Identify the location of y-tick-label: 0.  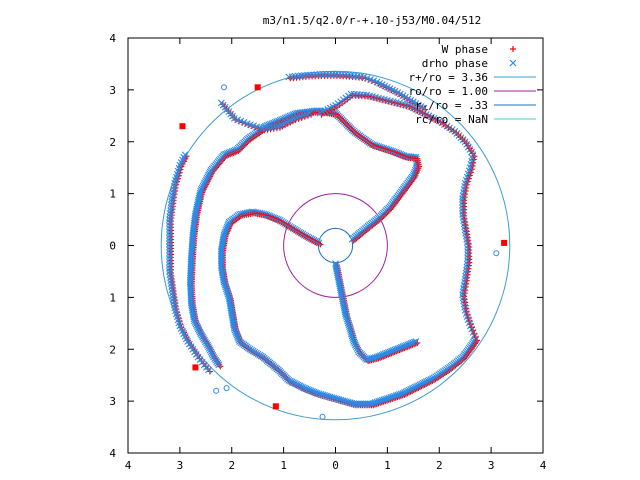
(112, 246).